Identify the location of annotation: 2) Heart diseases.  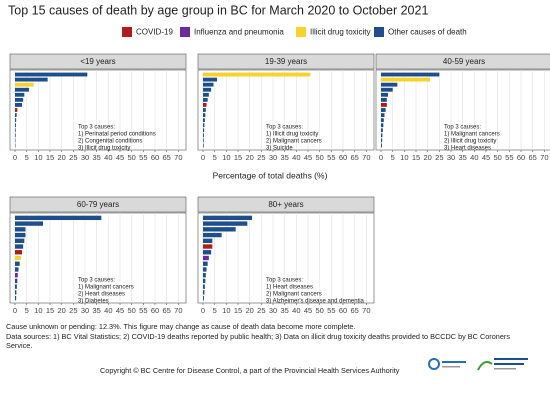
(101, 295).